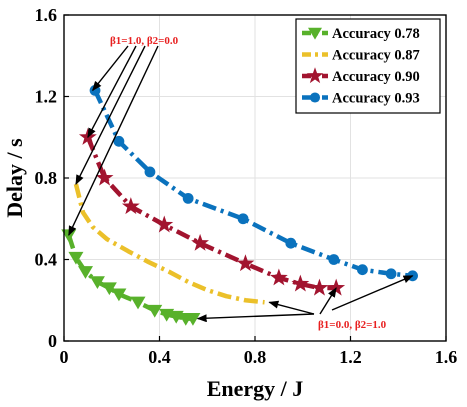  I want to click on legend-label: Accuracy 0.87, so click(376, 56).